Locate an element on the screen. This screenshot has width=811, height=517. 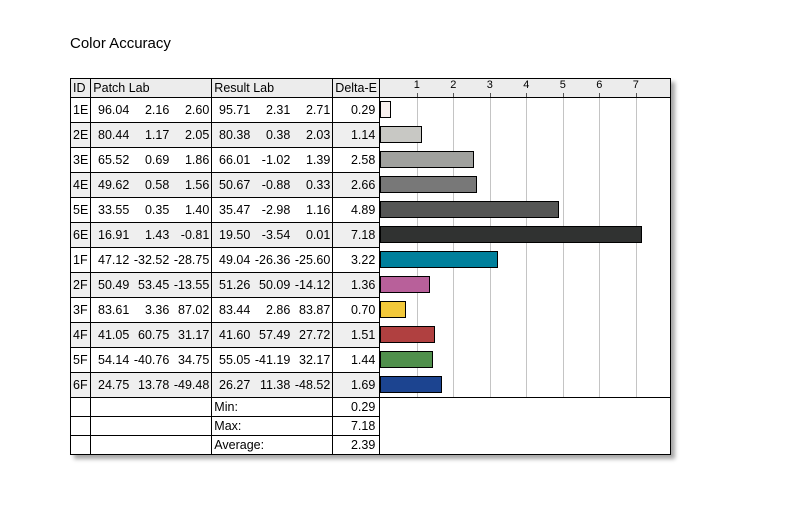
delta-e-value: 1.44 is located at coordinates (356, 360).